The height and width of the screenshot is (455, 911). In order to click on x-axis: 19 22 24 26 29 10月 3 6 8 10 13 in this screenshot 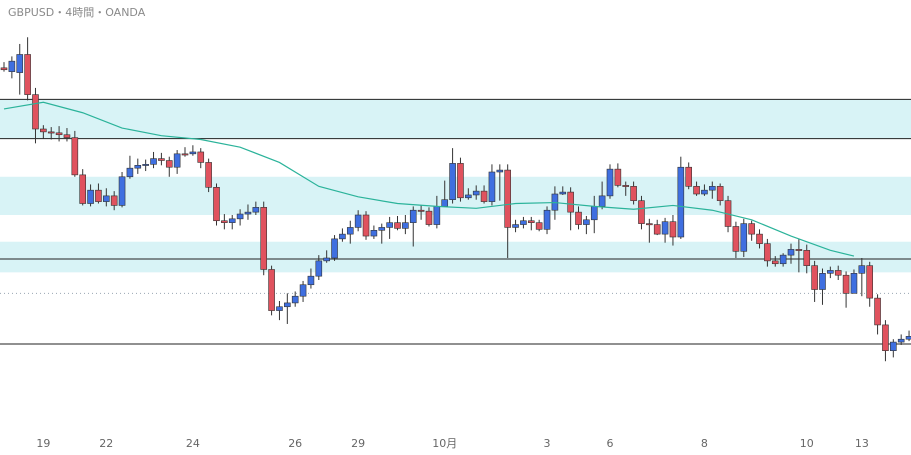, I will do `click(452, 443)`.